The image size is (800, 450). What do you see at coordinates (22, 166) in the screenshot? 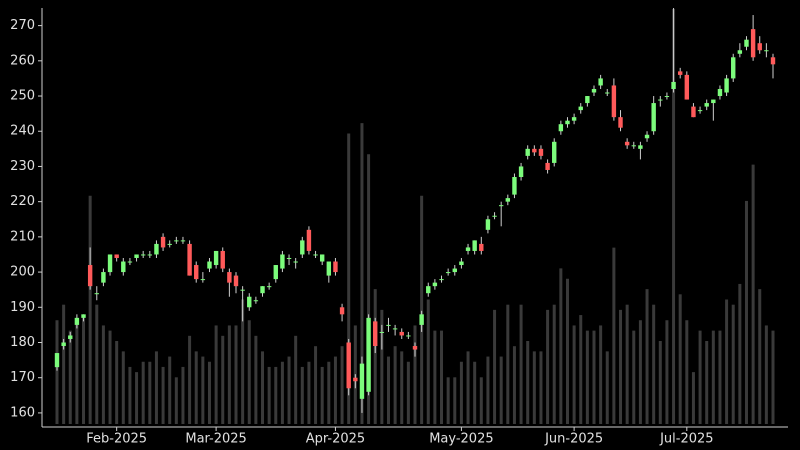
I see `y-tick-label: 230` at bounding box center [22, 166].